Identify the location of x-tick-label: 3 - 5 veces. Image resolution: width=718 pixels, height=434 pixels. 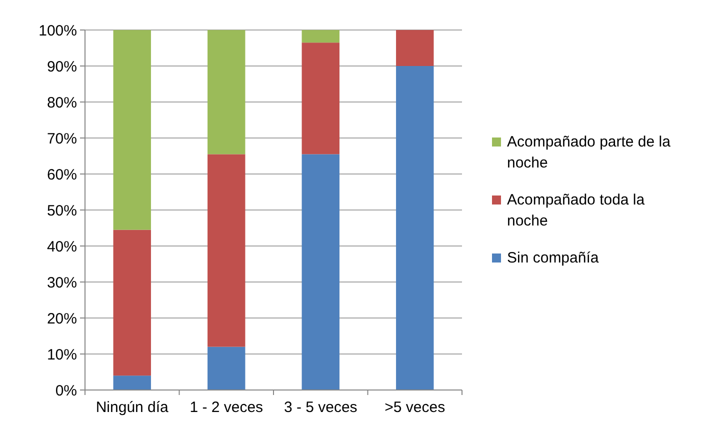
(321, 407).